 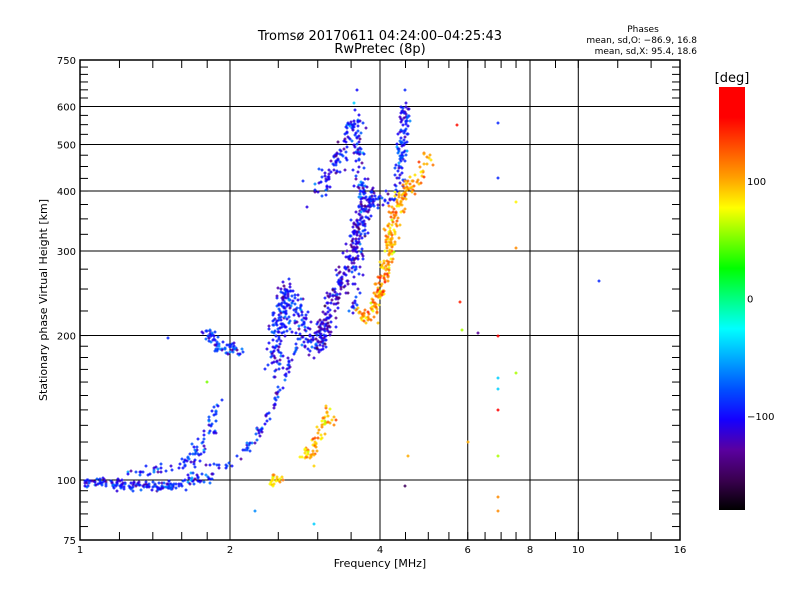 I want to click on y-tick-label: 500, so click(x=66, y=146).